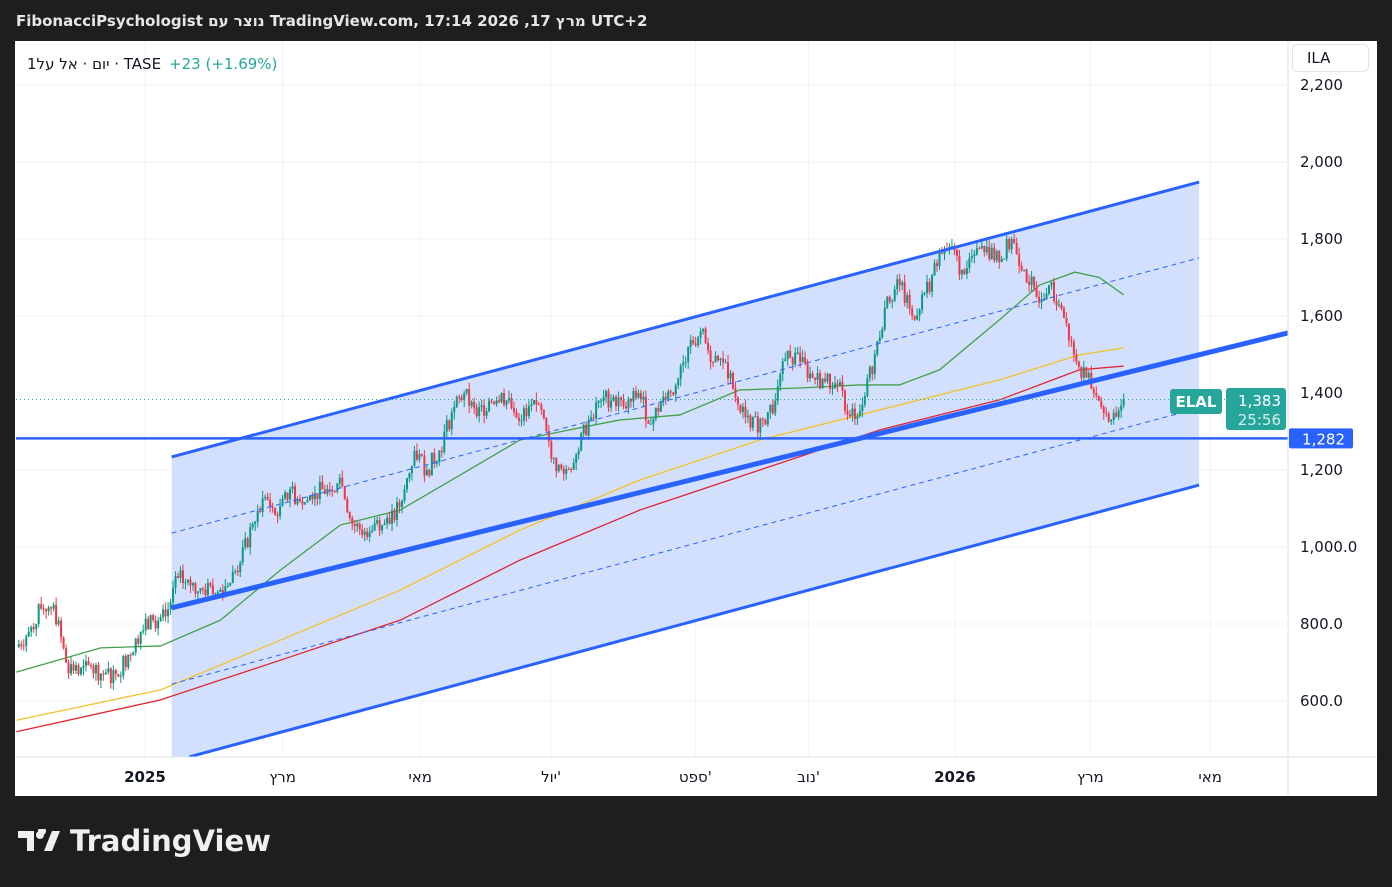 This screenshot has width=1392, height=887. What do you see at coordinates (1090, 777) in the screenshot?
I see `time-tick-label: מרץ` at bounding box center [1090, 777].